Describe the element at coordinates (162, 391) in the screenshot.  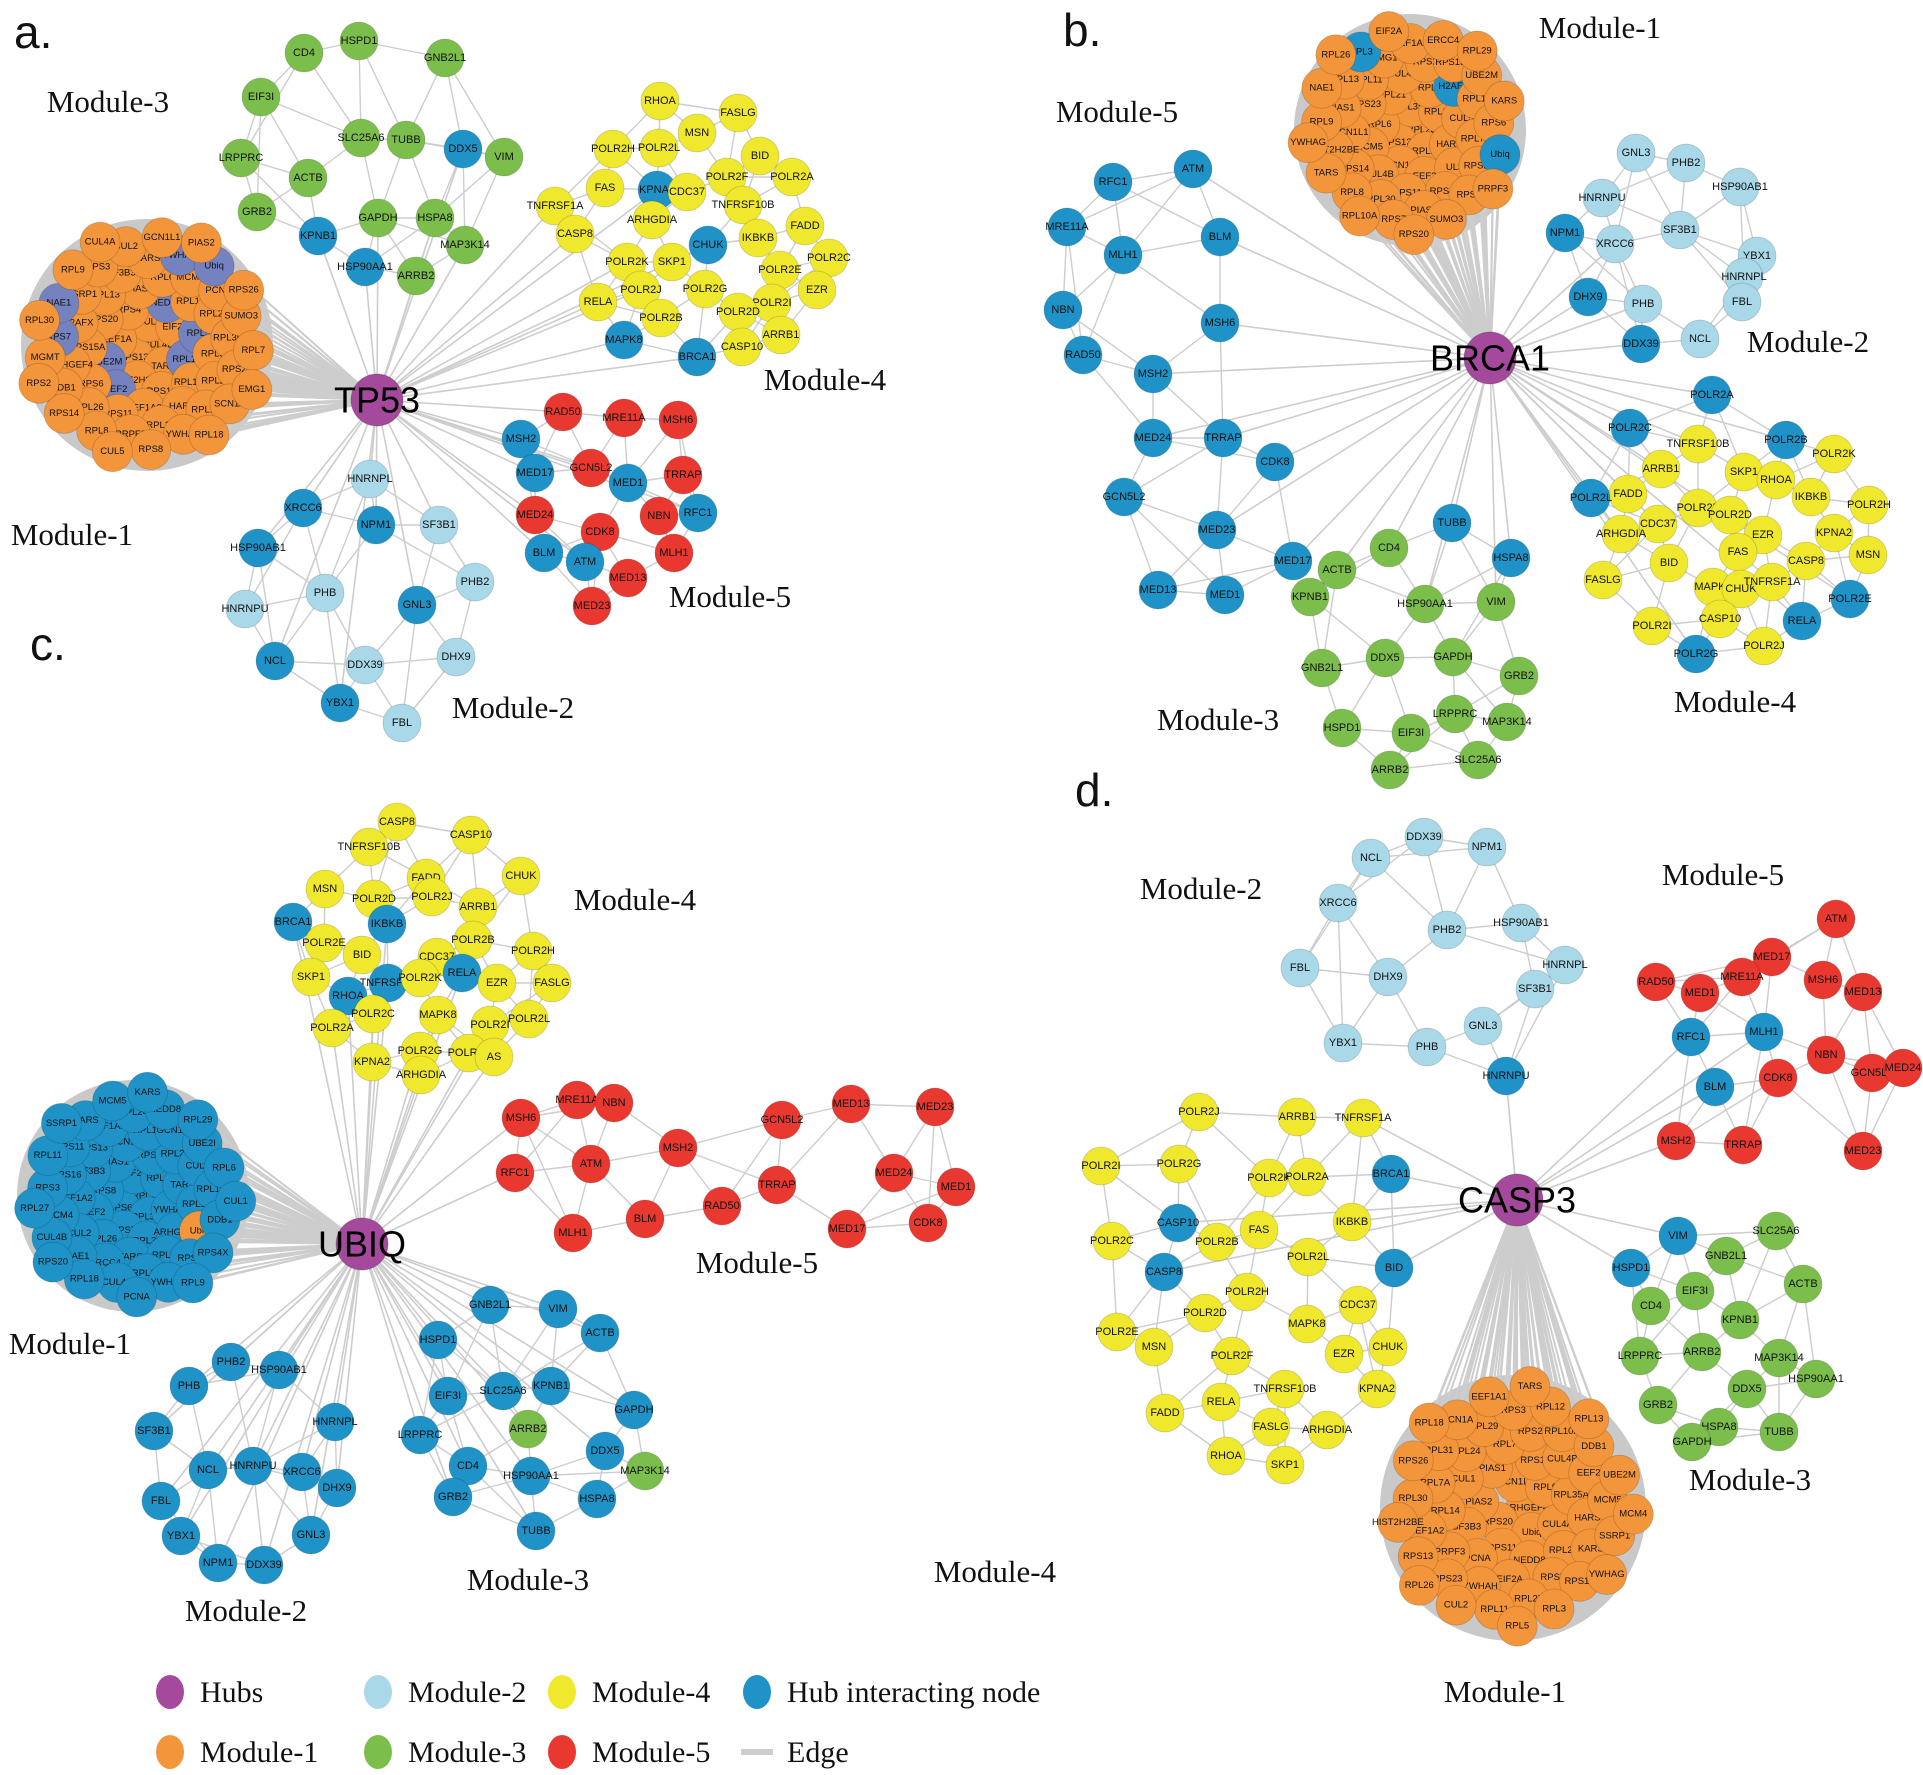
I see `node-label: RPS16` at that location.